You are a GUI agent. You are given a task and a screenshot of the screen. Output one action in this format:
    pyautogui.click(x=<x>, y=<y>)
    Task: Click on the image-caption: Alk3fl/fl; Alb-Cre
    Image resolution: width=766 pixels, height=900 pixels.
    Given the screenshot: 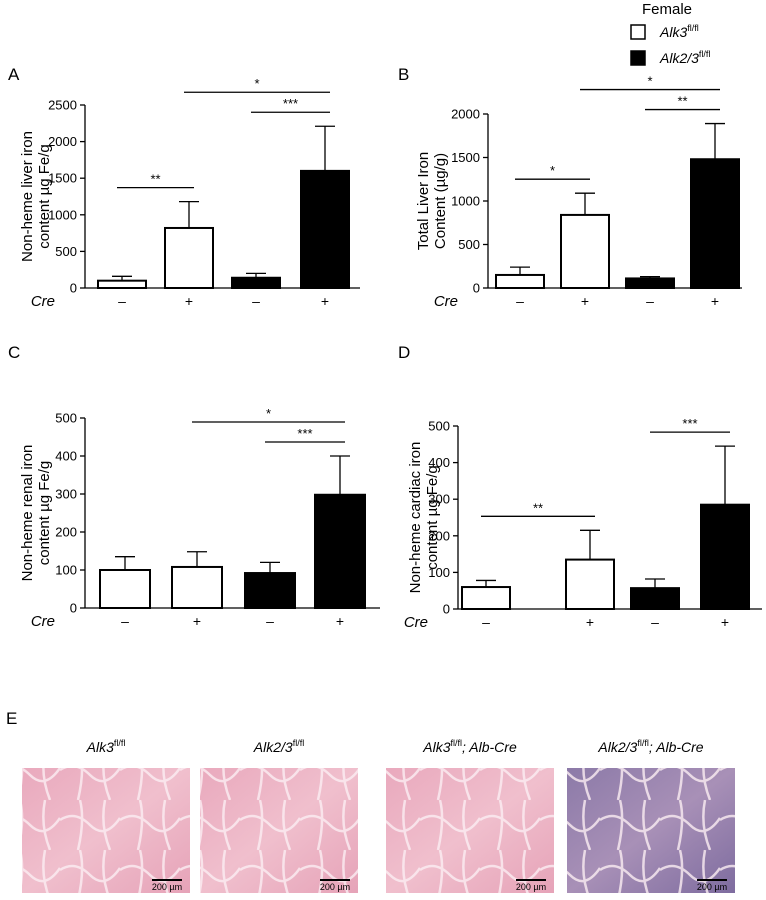 What is the action you would take?
    pyautogui.click(x=469, y=746)
    